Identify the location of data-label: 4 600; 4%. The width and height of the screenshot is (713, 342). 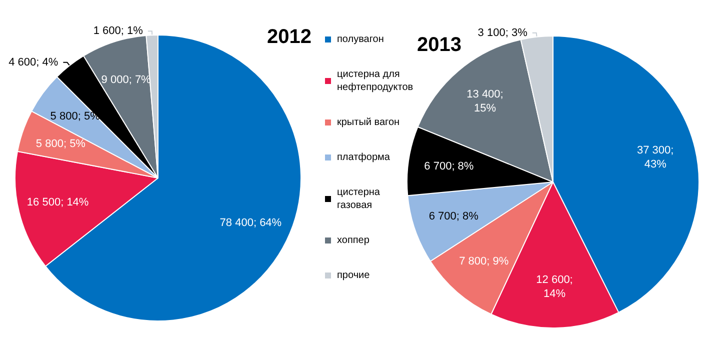
(33, 62).